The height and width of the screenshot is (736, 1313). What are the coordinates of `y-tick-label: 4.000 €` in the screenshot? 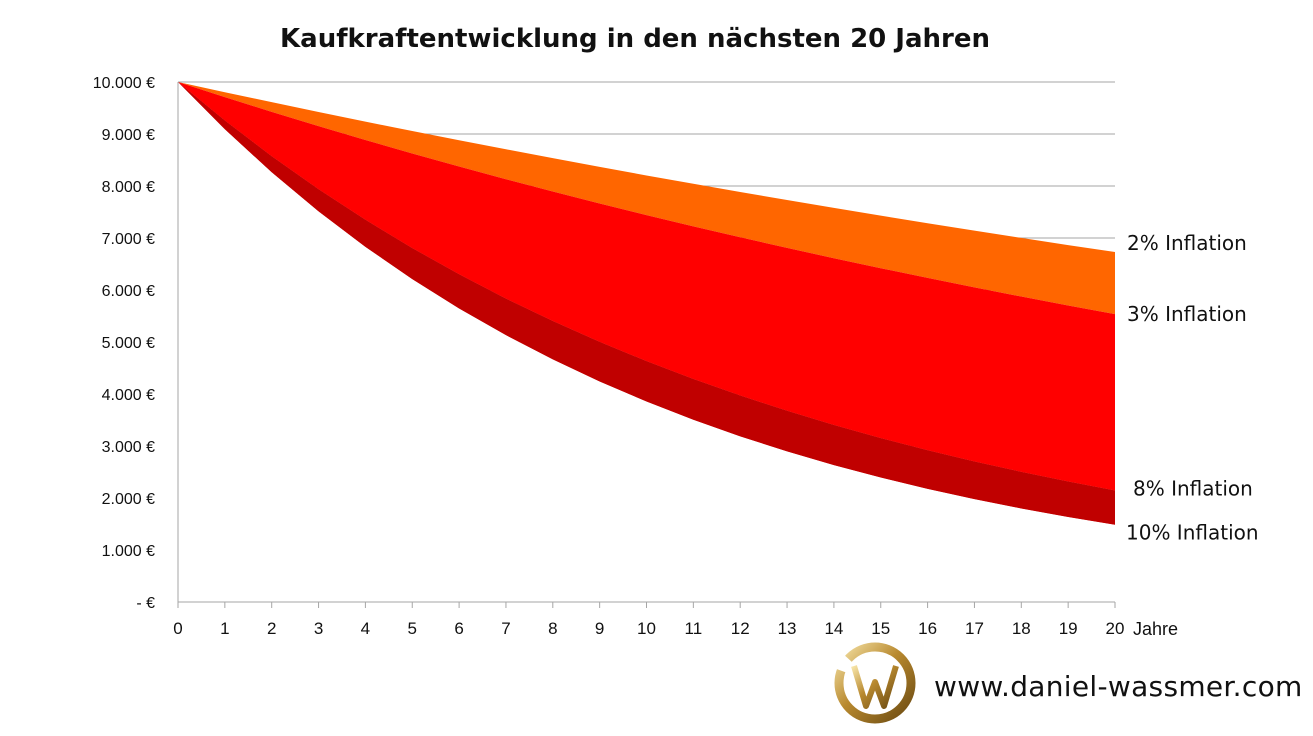 It's located at (128, 395).